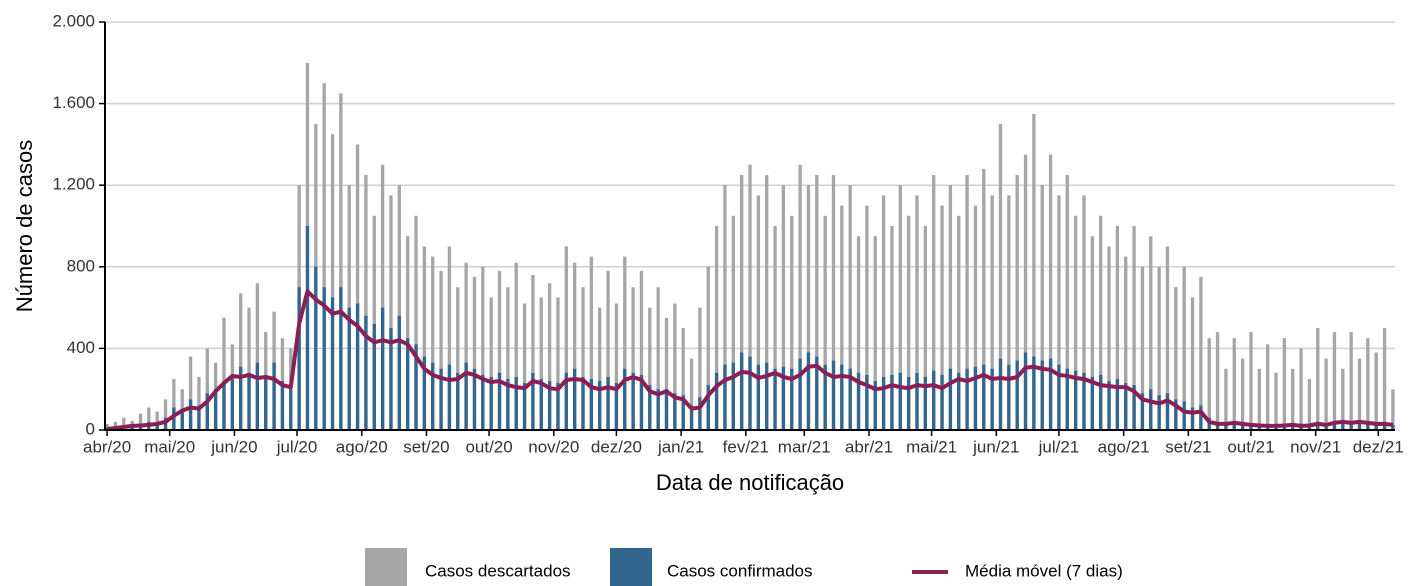  Describe the element at coordinates (740, 570) in the screenshot. I see `legend-label: Casos confirmados` at that location.